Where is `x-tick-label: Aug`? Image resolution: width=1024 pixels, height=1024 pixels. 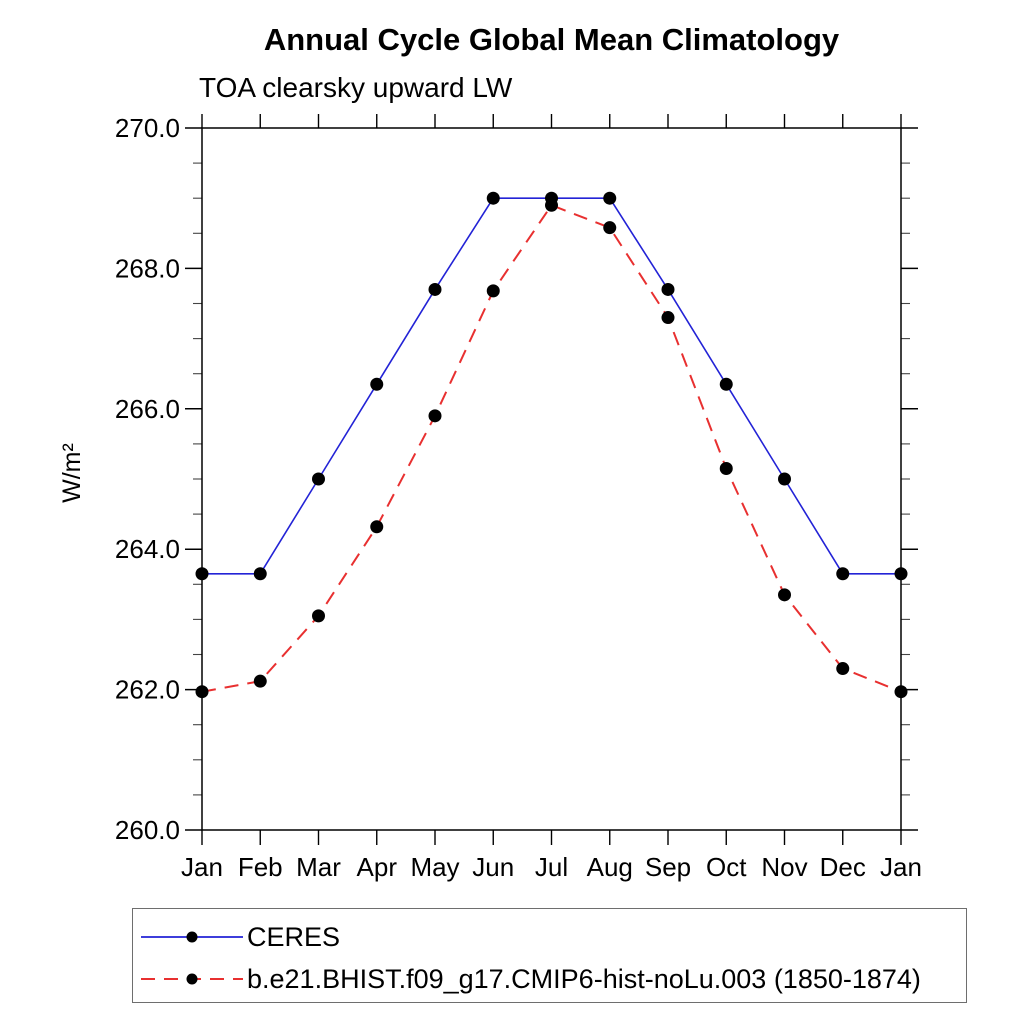 x-tick-label: Aug is located at coordinates (610, 867).